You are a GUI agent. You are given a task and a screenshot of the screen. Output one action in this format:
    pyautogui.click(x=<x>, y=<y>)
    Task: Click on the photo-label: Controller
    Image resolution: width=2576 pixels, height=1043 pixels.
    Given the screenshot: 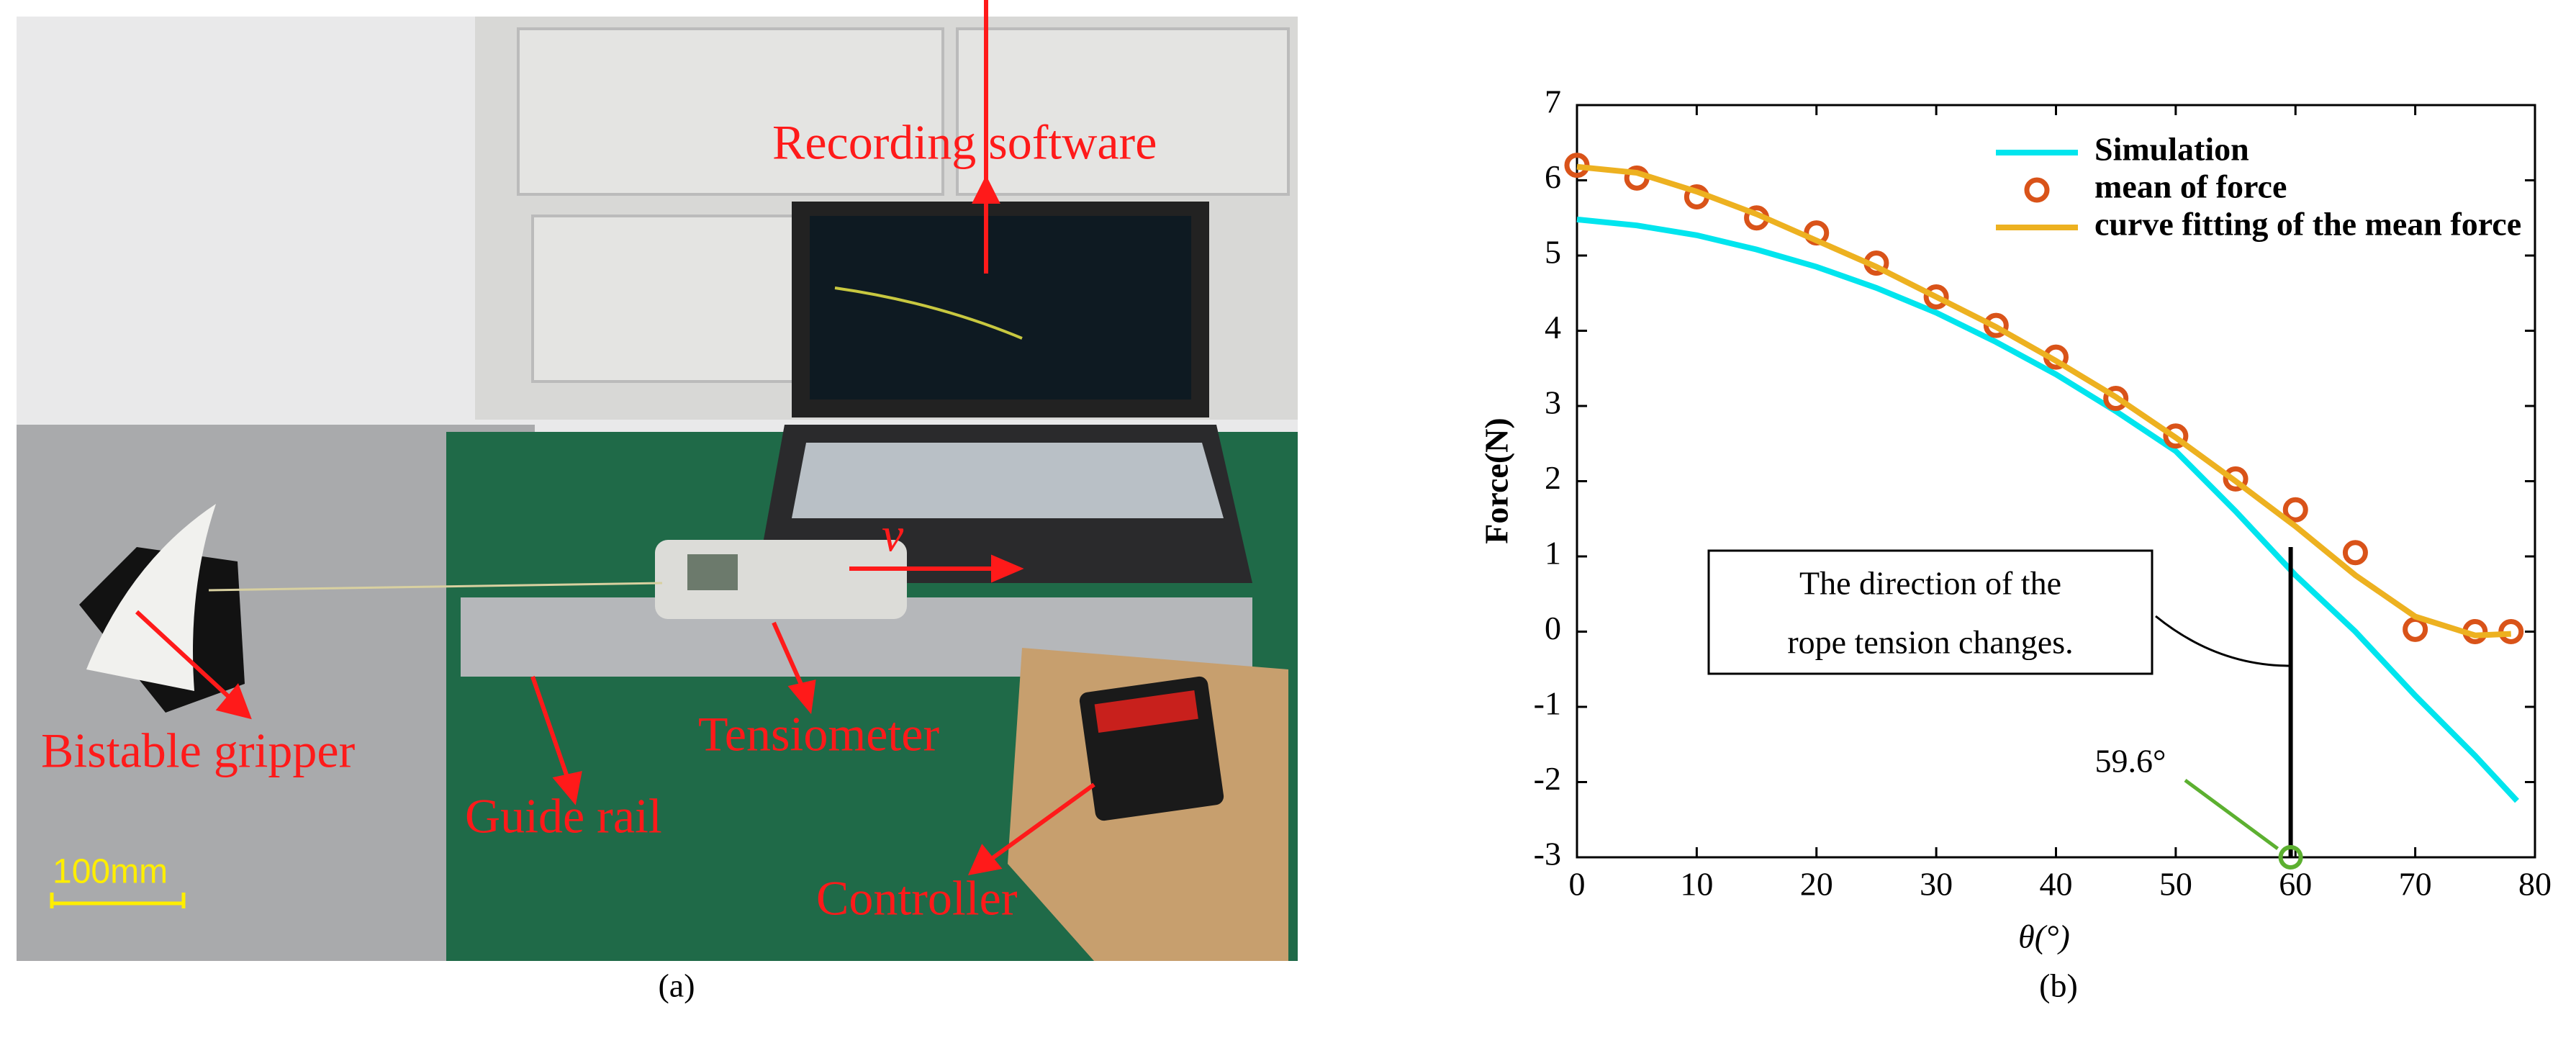 What is the action you would take?
    pyautogui.click(x=917, y=898)
    